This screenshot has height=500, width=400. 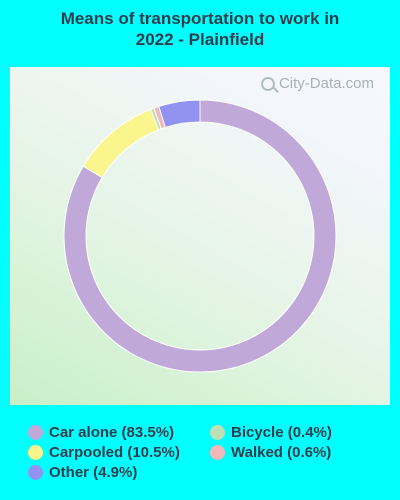 I want to click on legend-label-car-alone: Car alone (83.5%), so click(x=112, y=432).